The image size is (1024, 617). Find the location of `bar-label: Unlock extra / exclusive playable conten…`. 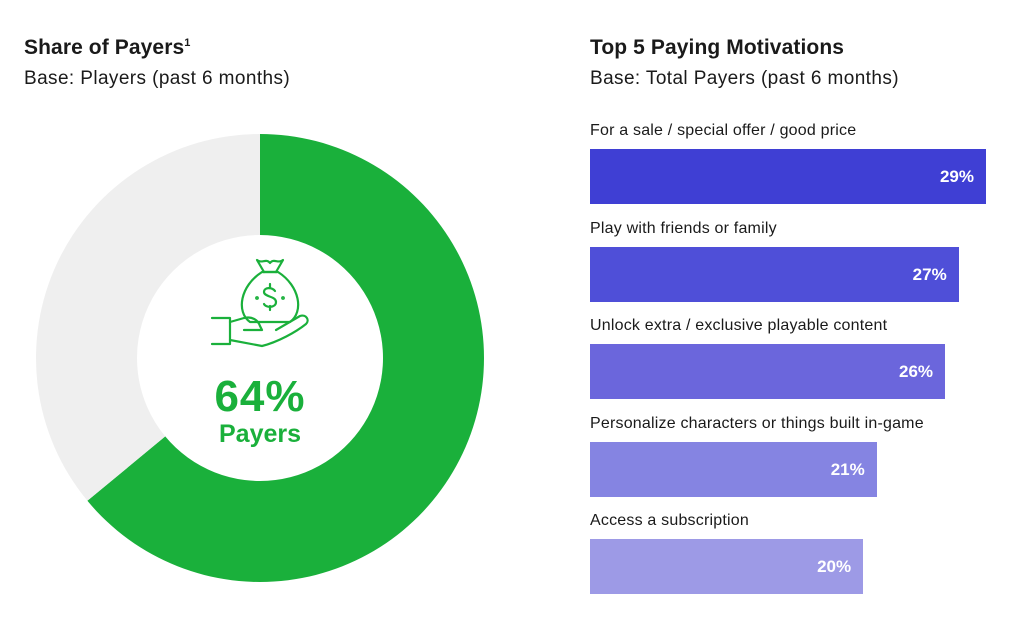

bar-label: Unlock extra / exclusive playable conten… is located at coordinates (739, 325).